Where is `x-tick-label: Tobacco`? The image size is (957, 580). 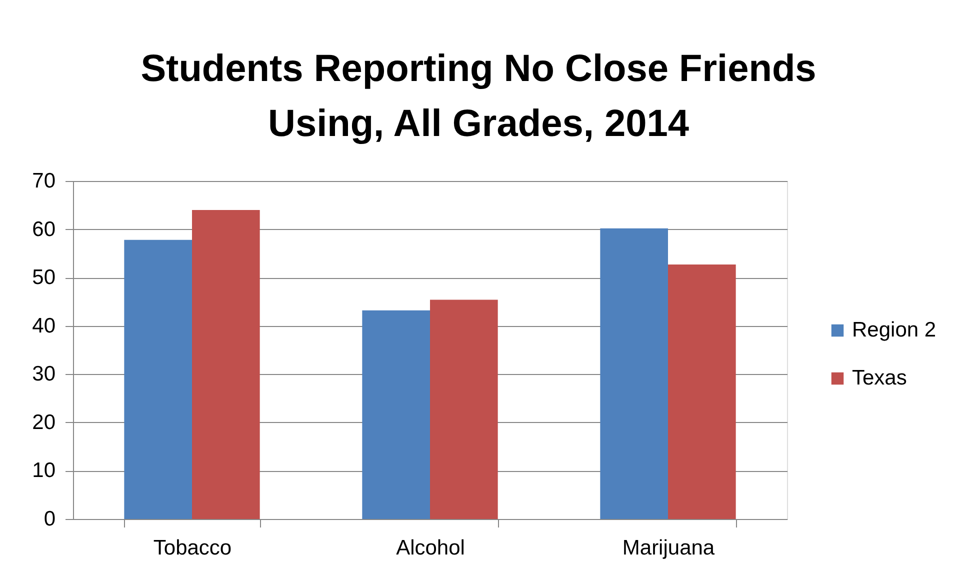 x-tick-label: Tobacco is located at coordinates (192, 548).